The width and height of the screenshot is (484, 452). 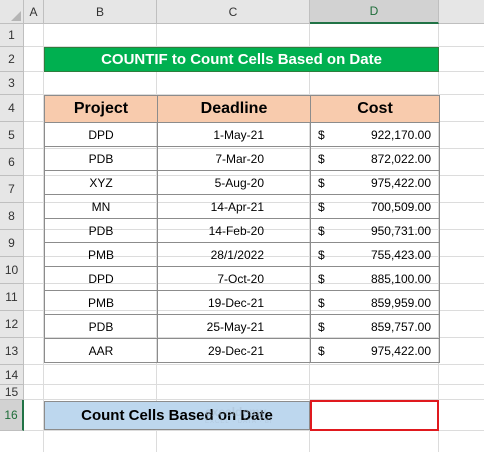 I want to click on row-header-4: 4, so click(x=12, y=108).